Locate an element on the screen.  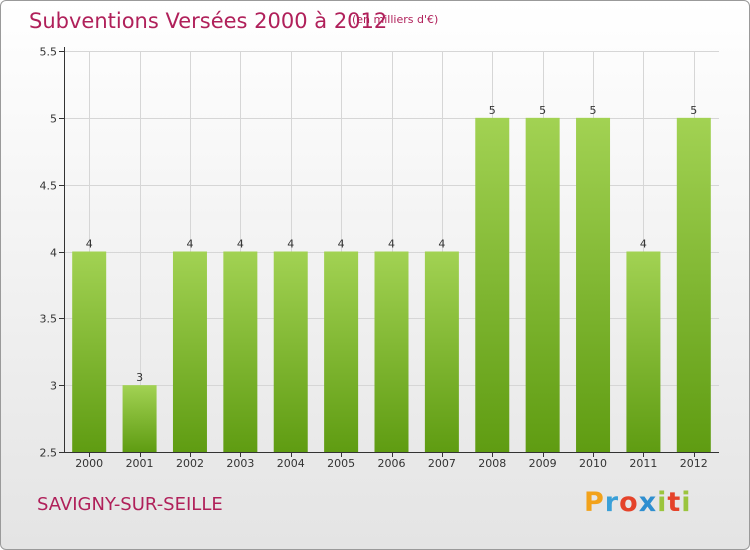
x-tick-label: 2008 is located at coordinates (492, 463).